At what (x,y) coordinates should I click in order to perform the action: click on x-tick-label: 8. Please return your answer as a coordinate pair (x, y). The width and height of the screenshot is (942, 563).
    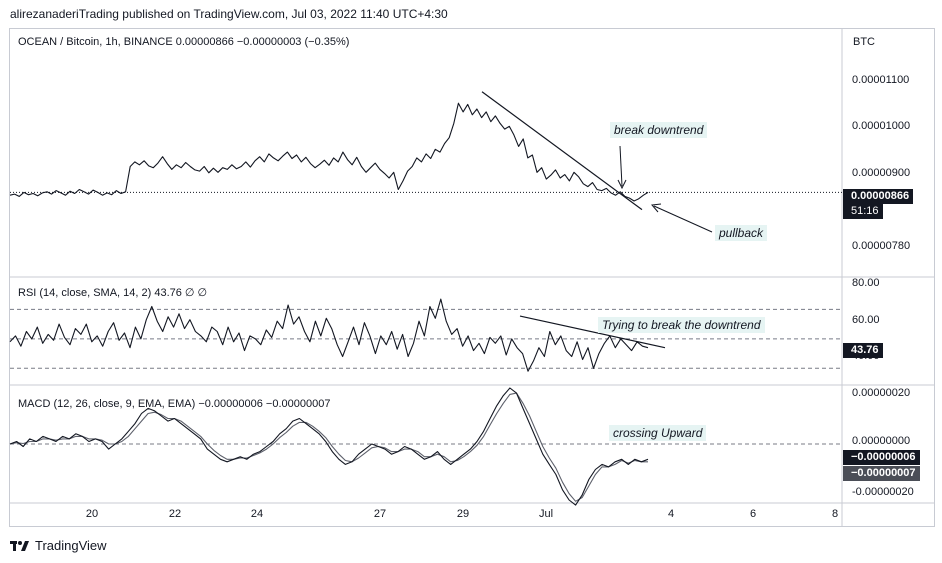
    Looking at the image, I should click on (835, 514).